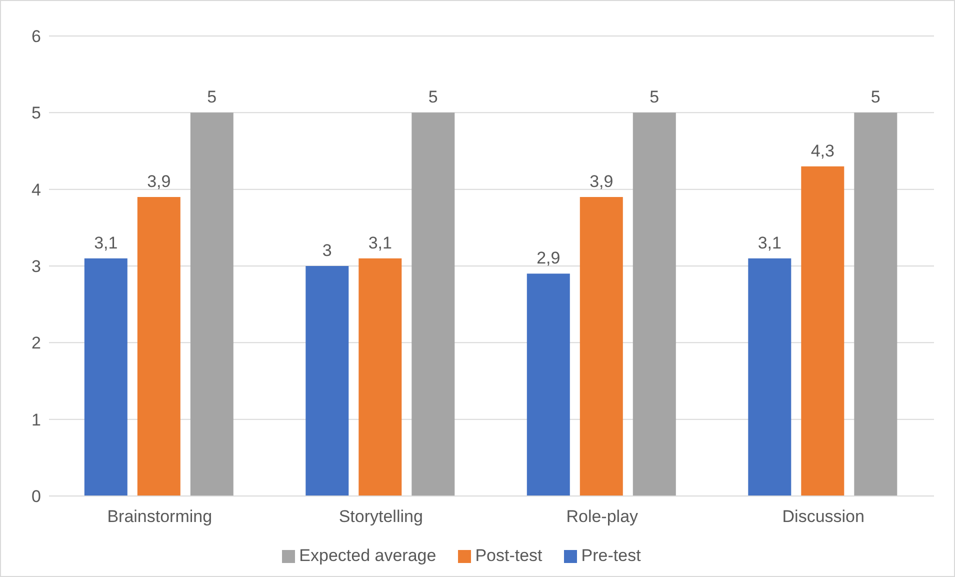  Describe the element at coordinates (36, 36) in the screenshot. I see `y-tick-label: 6` at that location.